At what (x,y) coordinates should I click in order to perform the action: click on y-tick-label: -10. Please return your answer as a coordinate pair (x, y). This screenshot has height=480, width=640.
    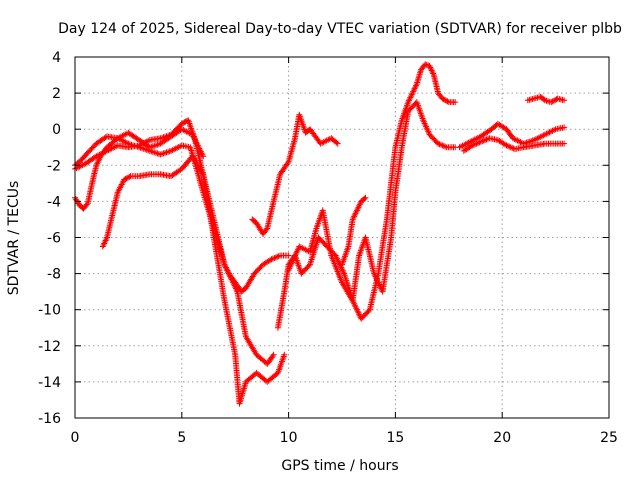
    Looking at the image, I should click on (49, 311).